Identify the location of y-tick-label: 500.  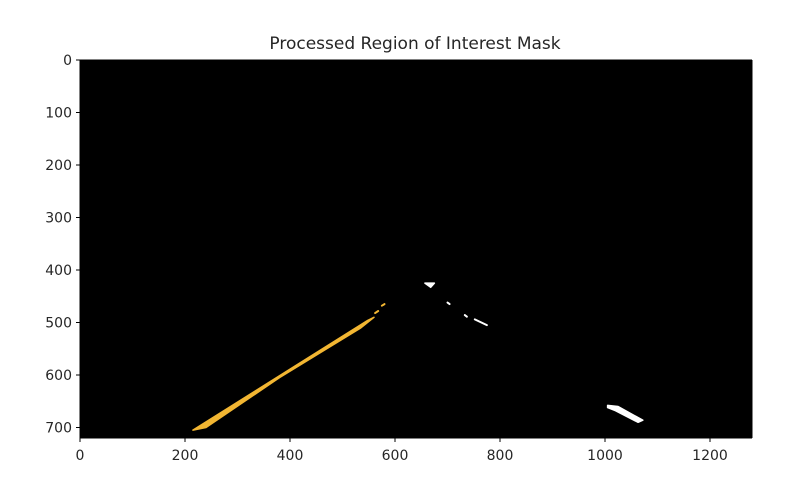
(58, 324).